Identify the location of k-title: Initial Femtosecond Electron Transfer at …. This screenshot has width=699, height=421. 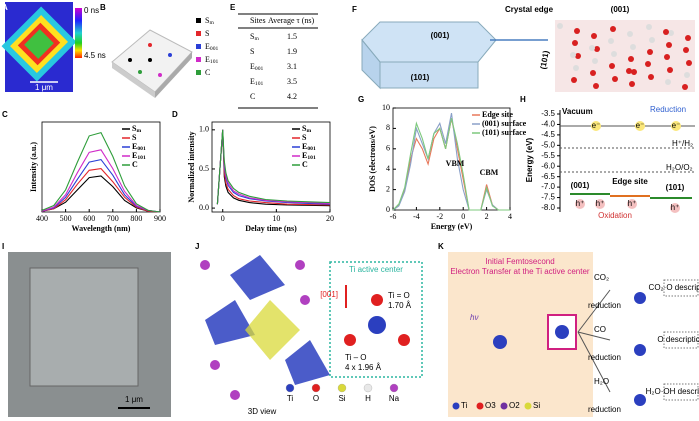
(520, 266).